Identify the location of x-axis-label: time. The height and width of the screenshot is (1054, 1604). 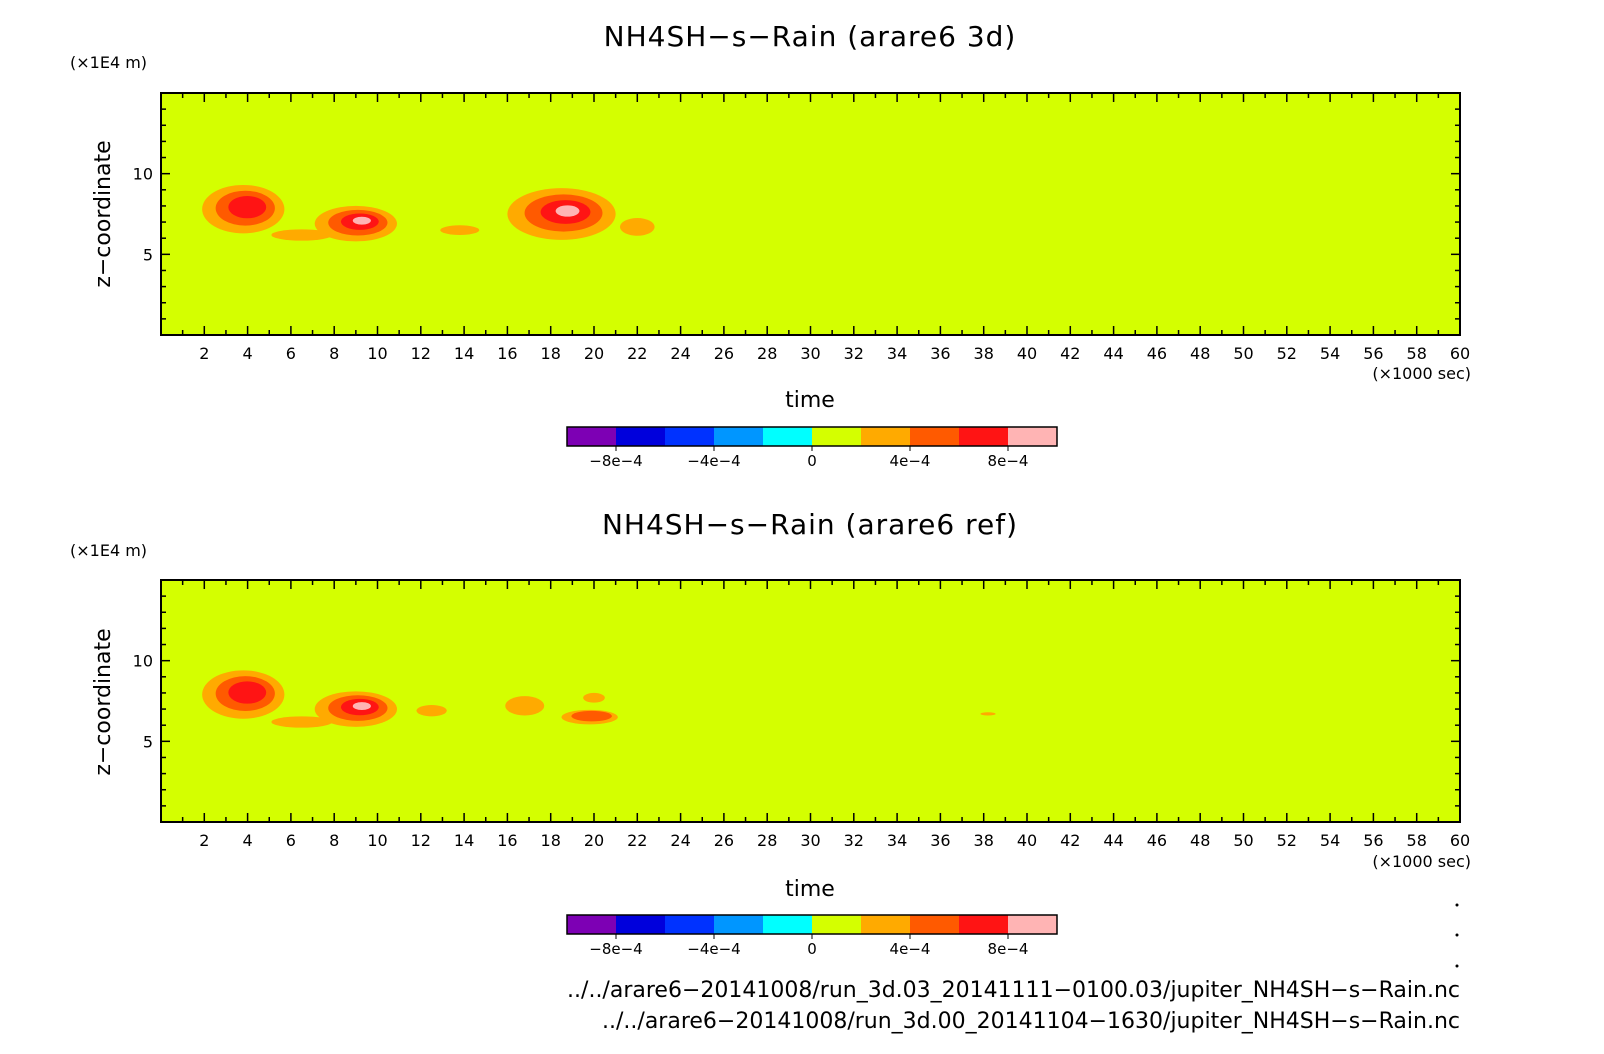
(810, 400).